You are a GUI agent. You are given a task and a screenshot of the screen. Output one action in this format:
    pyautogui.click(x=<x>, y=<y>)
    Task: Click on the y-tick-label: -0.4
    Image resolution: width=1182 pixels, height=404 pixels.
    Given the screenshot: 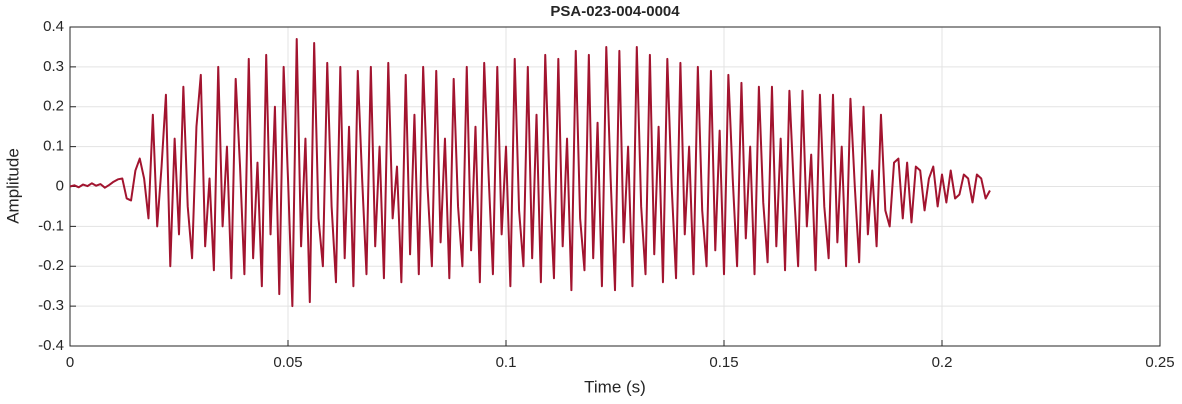 What is the action you would take?
    pyautogui.click(x=51, y=345)
    